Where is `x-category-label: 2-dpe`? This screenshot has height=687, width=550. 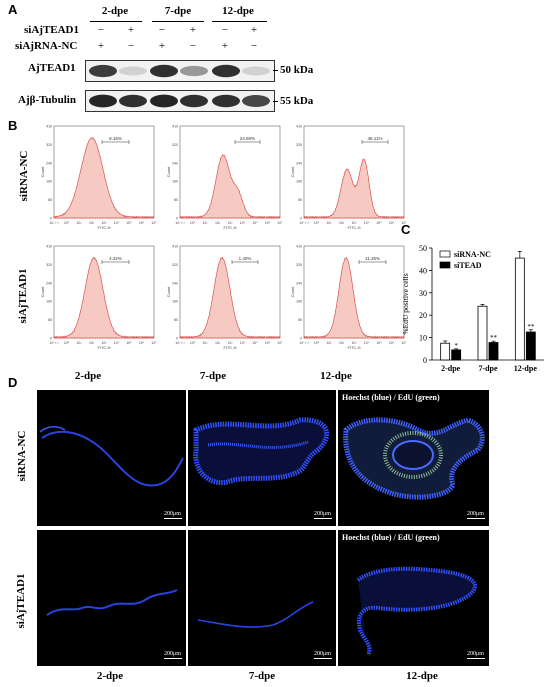 x-category-label: 2-dpe is located at coordinates (451, 368).